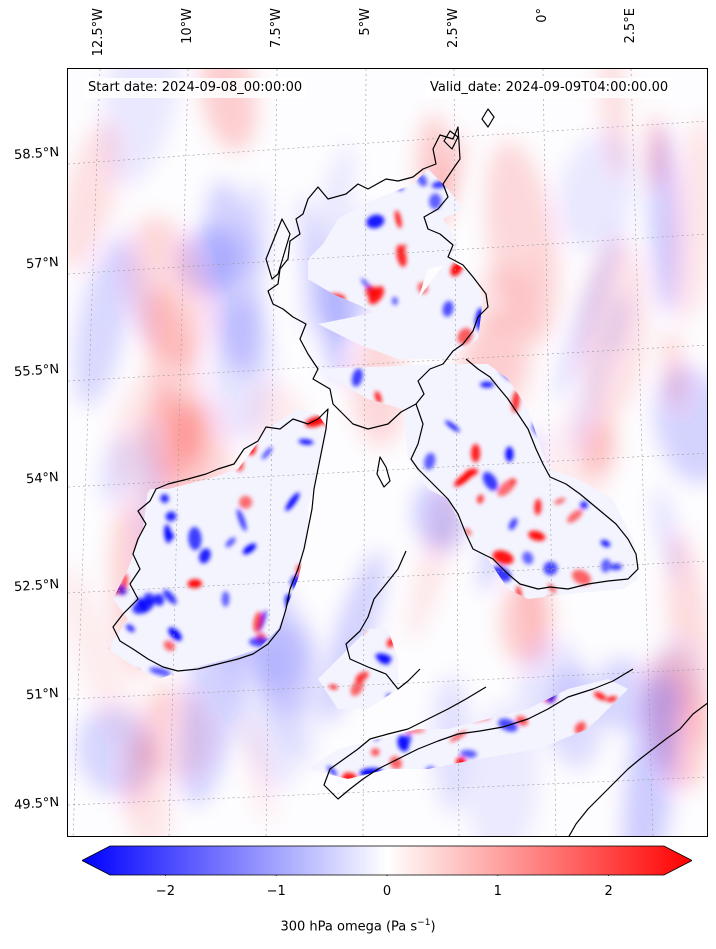 This screenshot has height=949, width=716. I want to click on france-coast, so click(637, 769).